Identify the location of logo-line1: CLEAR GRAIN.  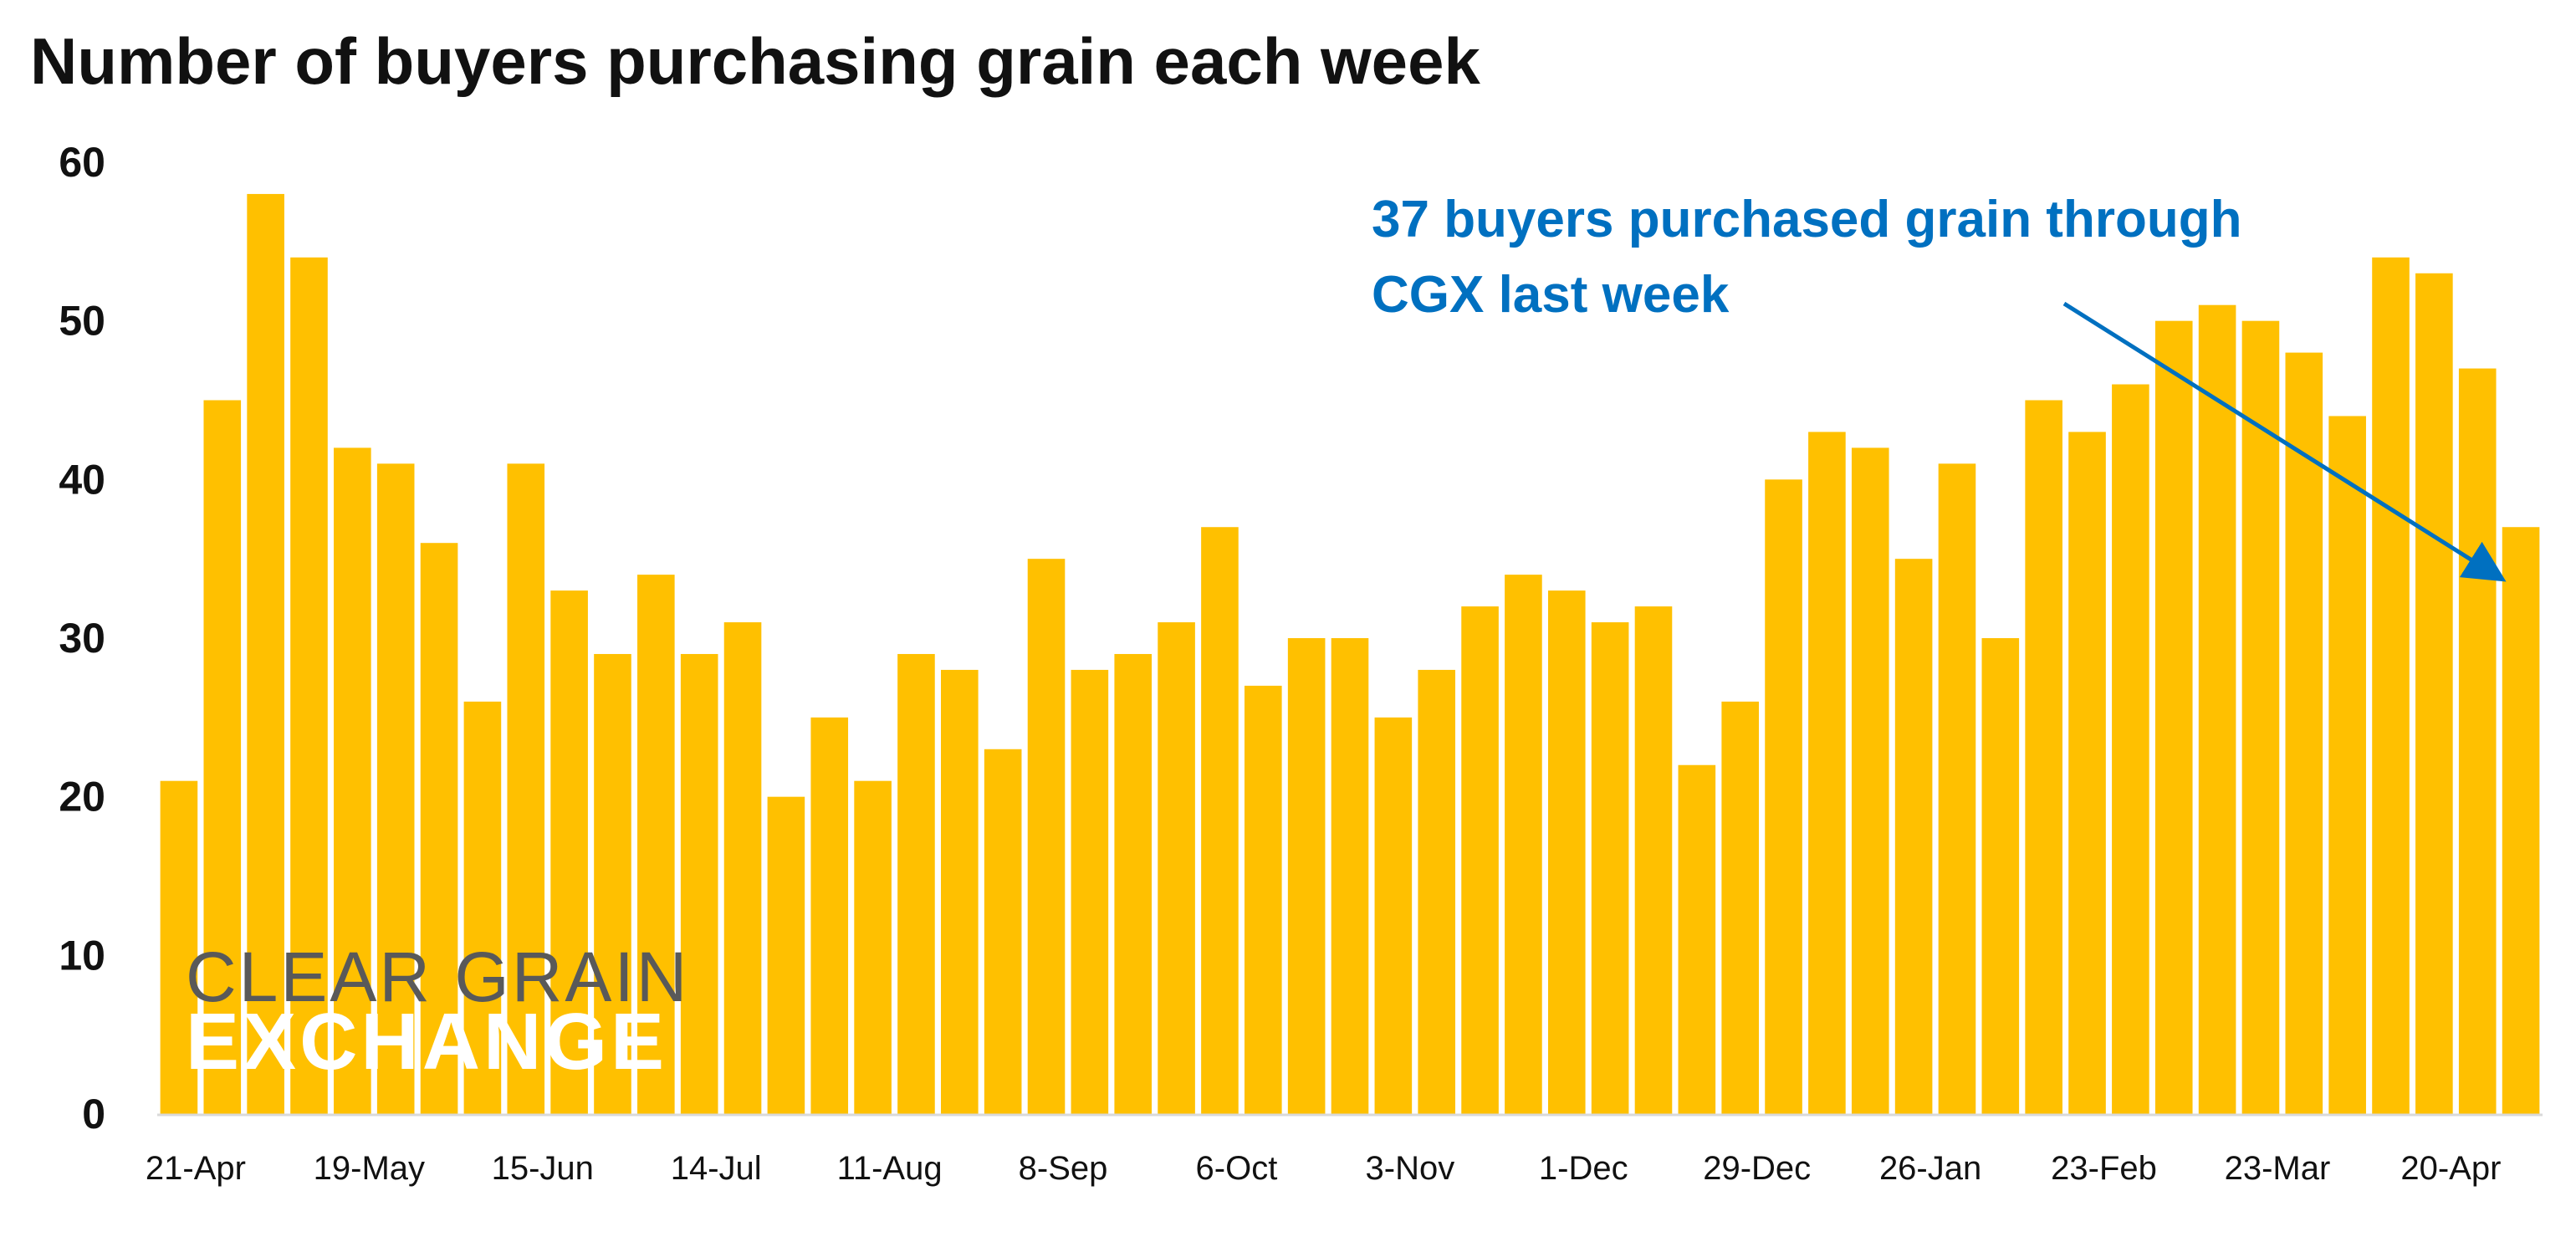
(437, 977).